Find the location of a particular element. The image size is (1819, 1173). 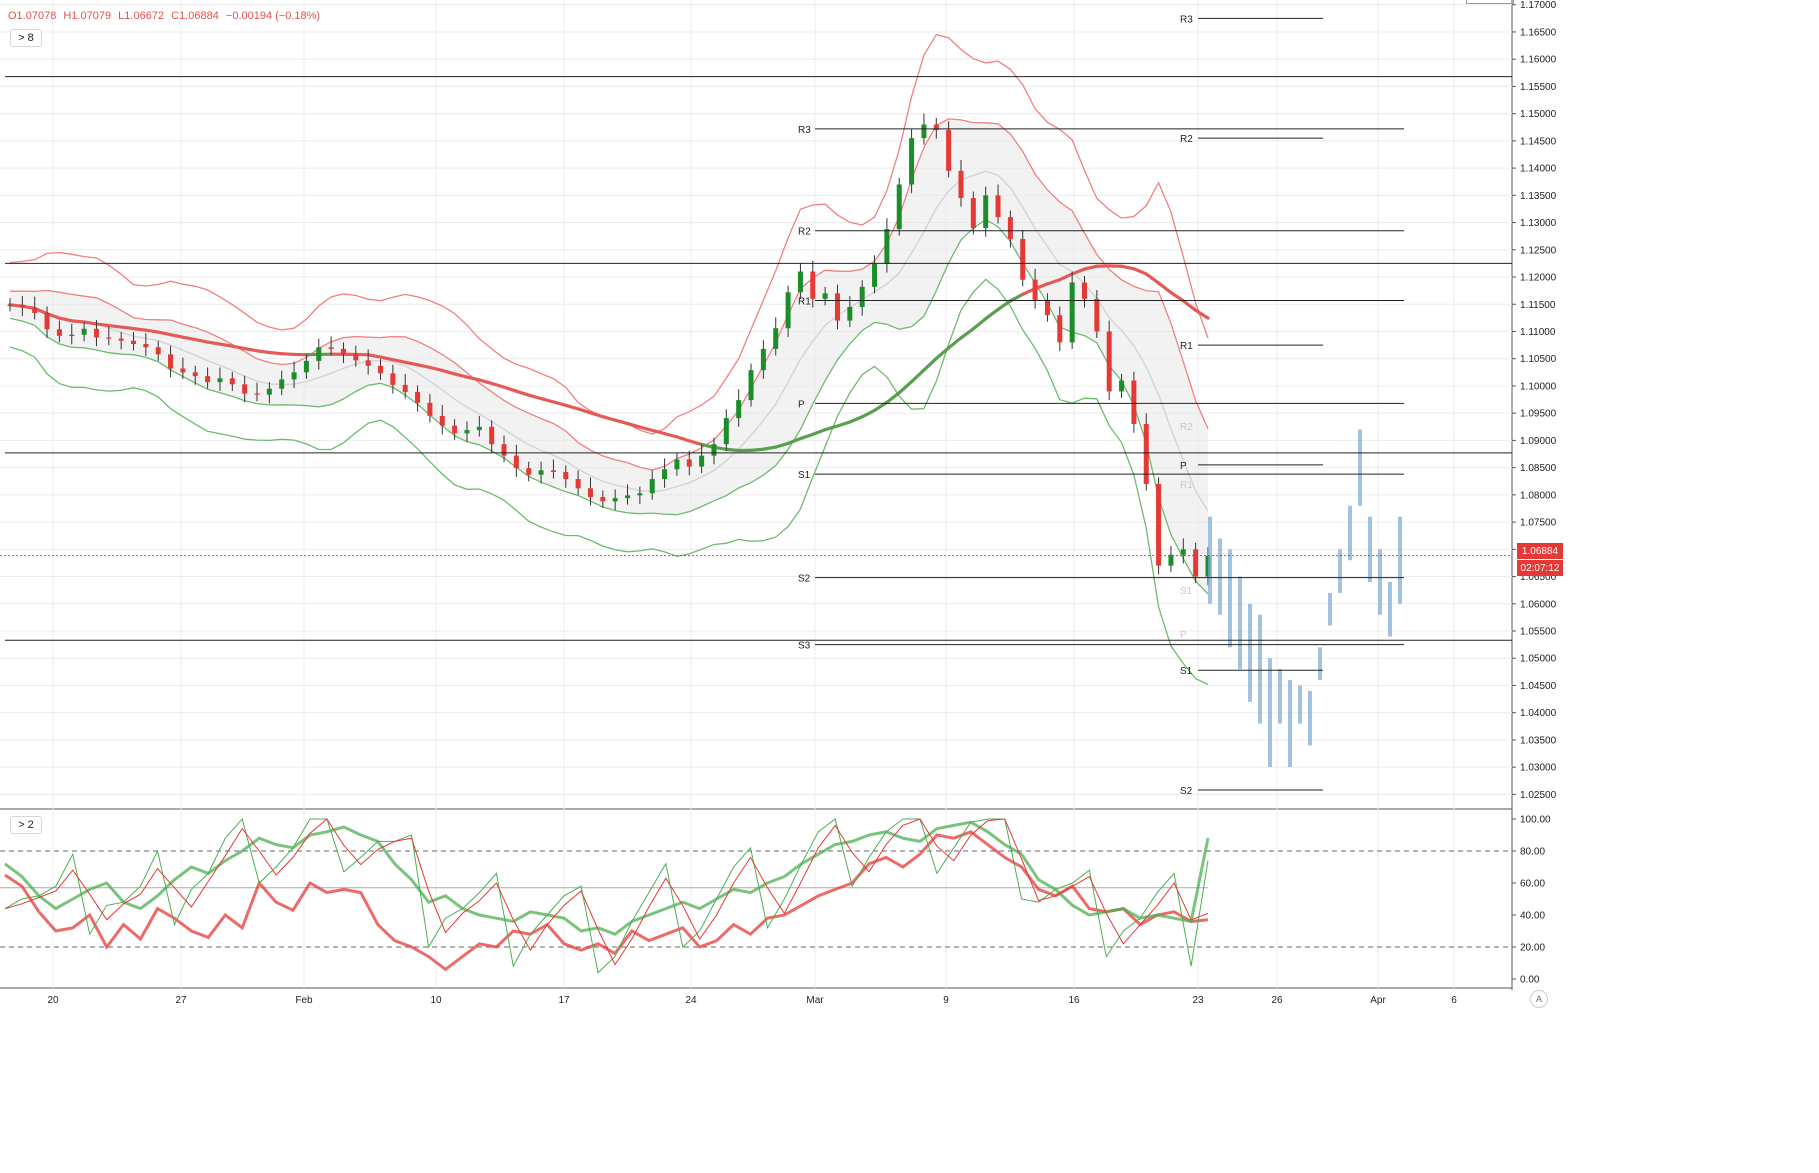

close-value: C1.06884 is located at coordinates (195, 16).